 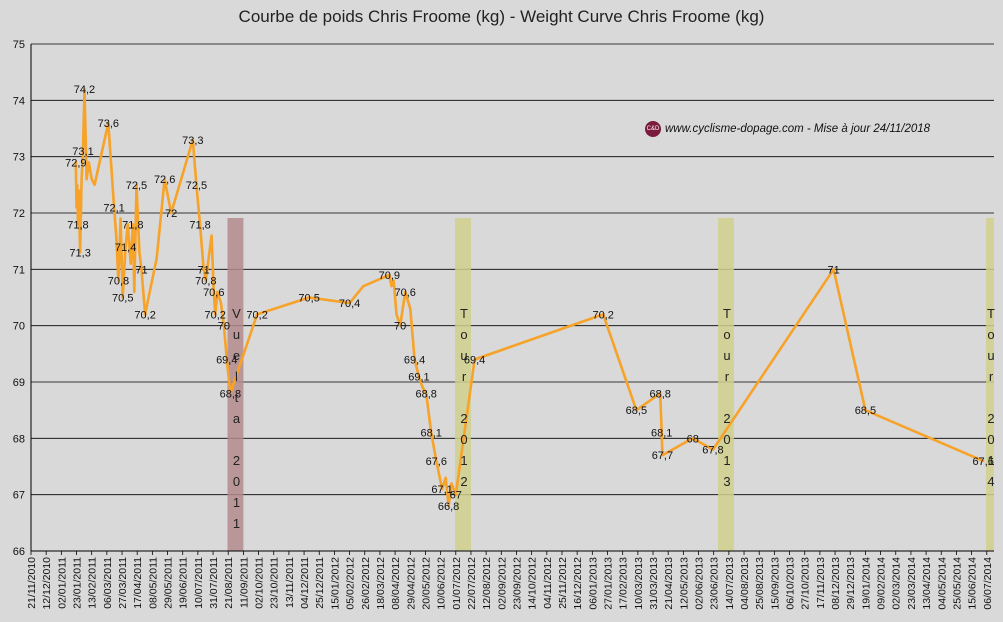 I want to click on data-label-26: 71, so click(x=141, y=270).